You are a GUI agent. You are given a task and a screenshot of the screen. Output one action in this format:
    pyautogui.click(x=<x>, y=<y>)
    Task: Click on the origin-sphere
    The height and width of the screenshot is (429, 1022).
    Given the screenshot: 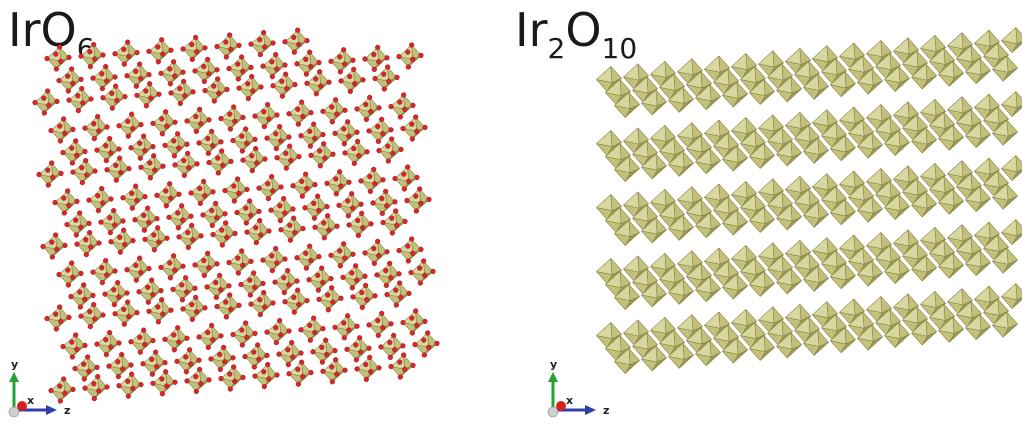 What is the action you would take?
    pyautogui.click(x=14, y=412)
    